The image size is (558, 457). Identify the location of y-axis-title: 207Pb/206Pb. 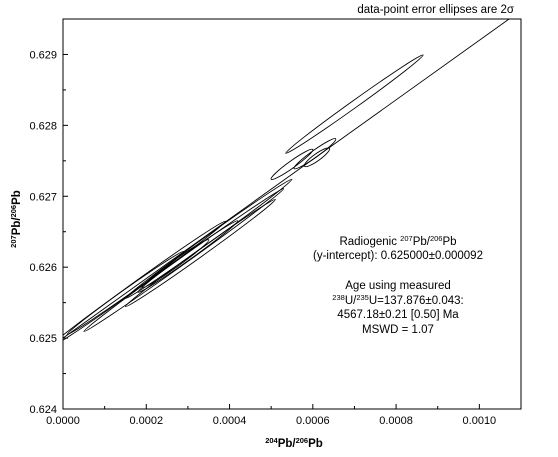
(16, 219).